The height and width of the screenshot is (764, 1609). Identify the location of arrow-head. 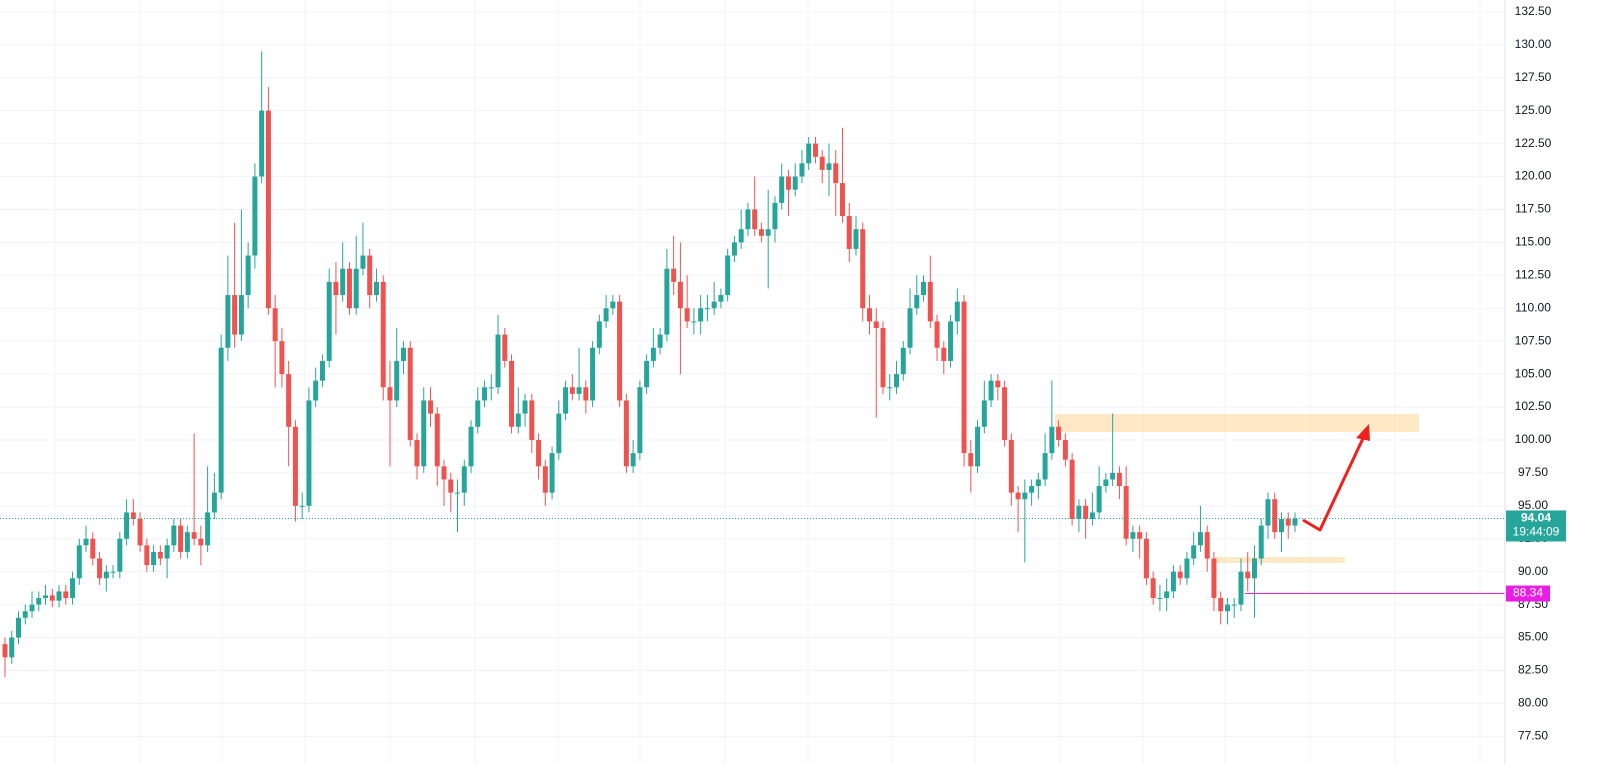
(1363, 432).